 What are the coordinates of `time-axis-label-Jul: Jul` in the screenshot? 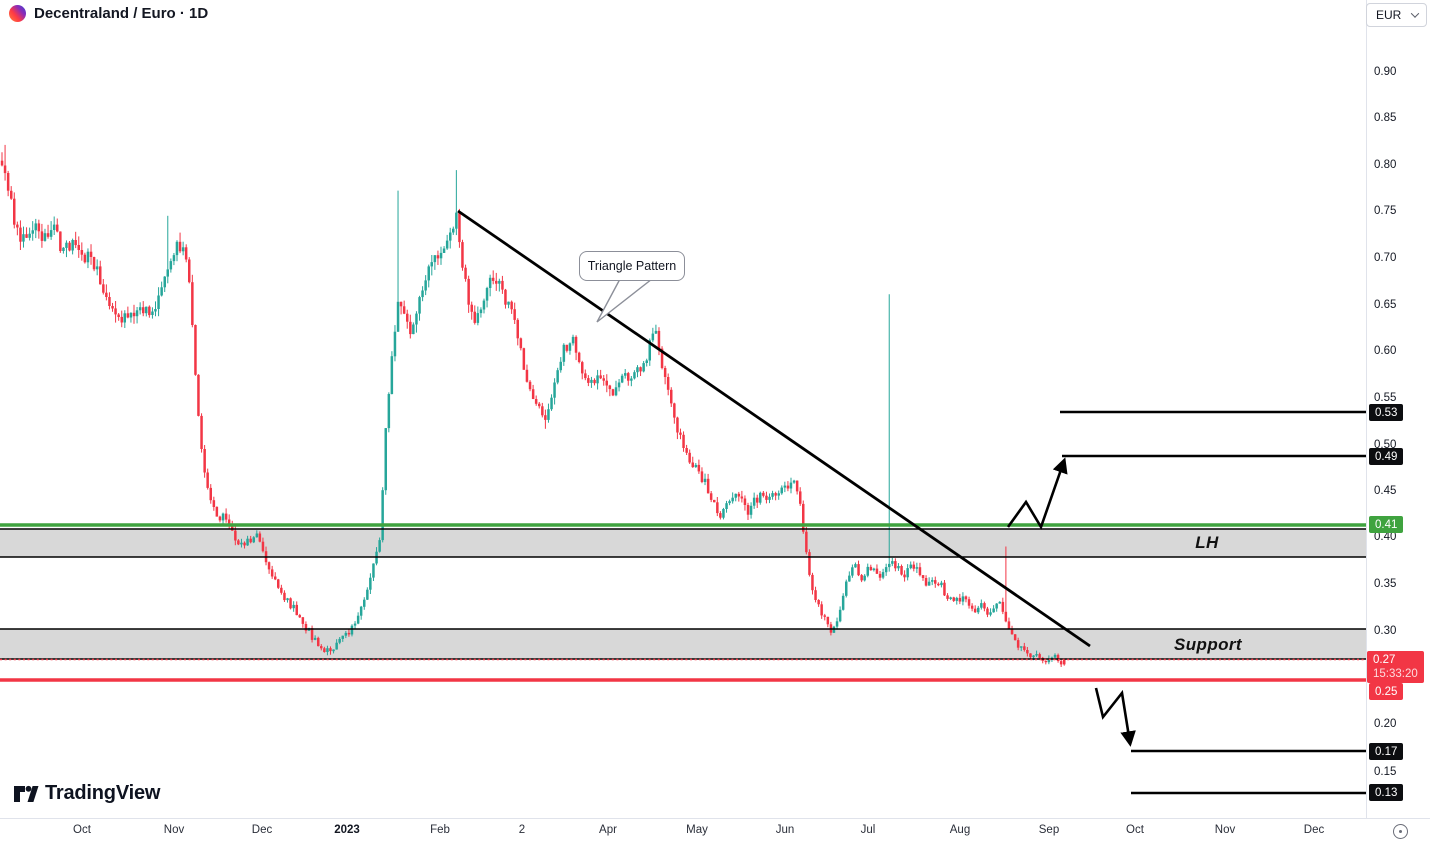 It's located at (868, 830).